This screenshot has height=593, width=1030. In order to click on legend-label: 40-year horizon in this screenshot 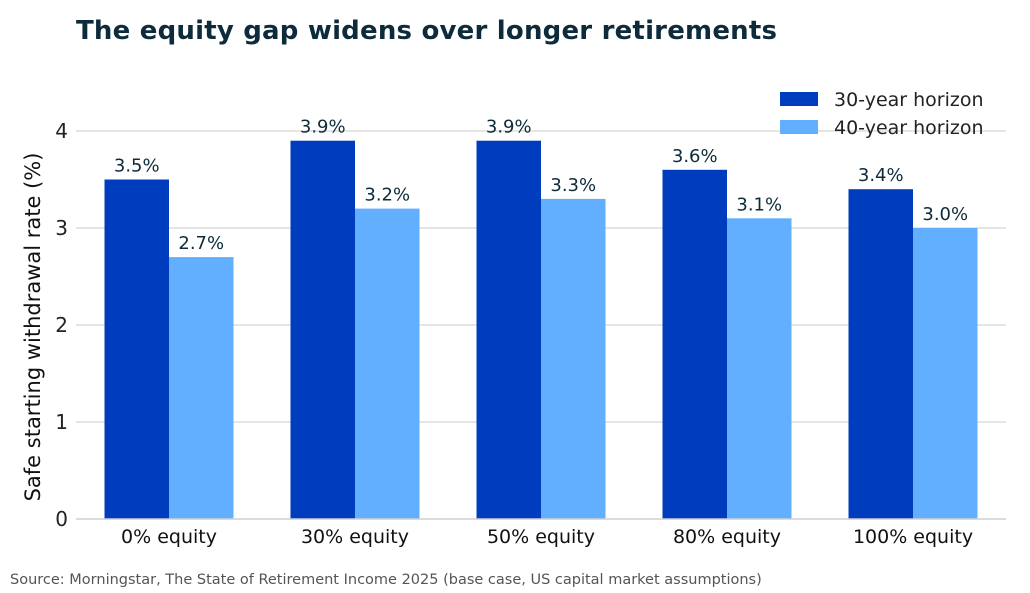, I will do `click(909, 128)`.